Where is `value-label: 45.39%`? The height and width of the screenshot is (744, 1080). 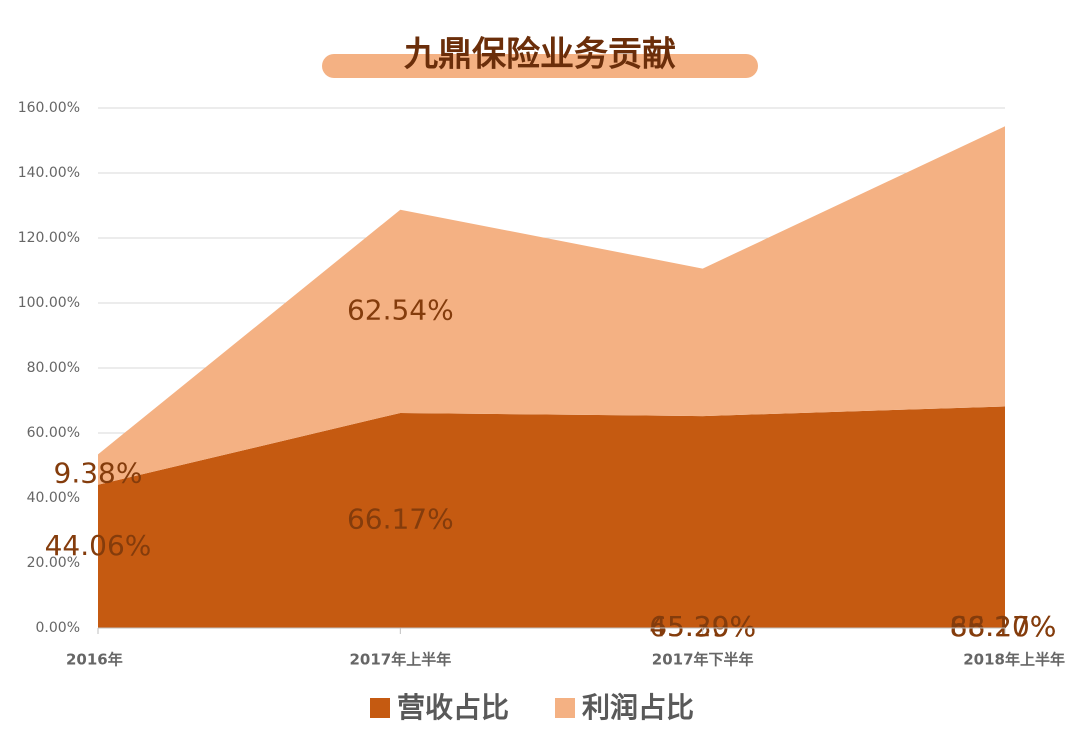
value-label: 45.39% is located at coordinates (702, 626).